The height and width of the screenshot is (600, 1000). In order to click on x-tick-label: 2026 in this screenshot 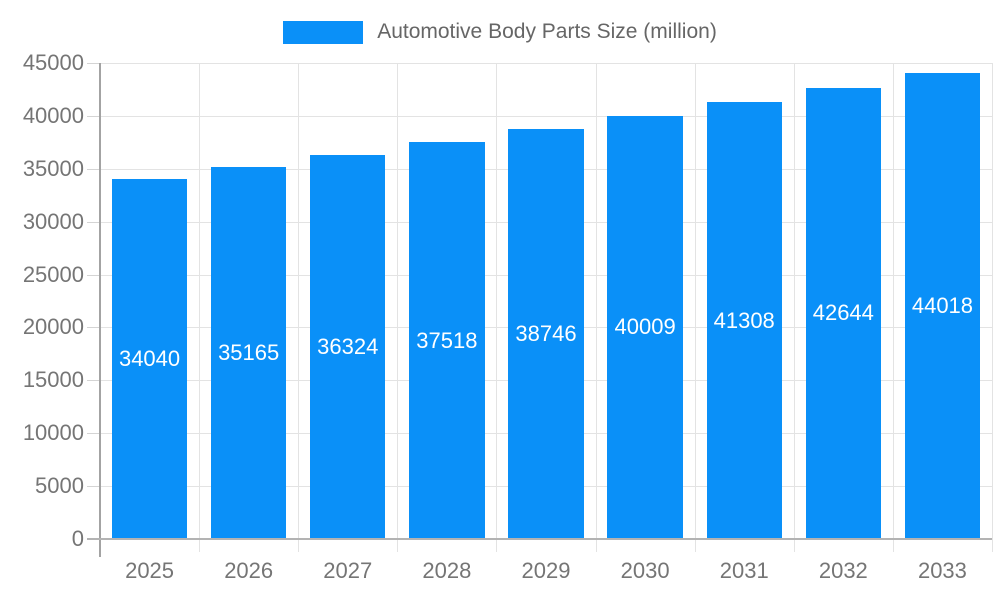, I will do `click(249, 570)`.